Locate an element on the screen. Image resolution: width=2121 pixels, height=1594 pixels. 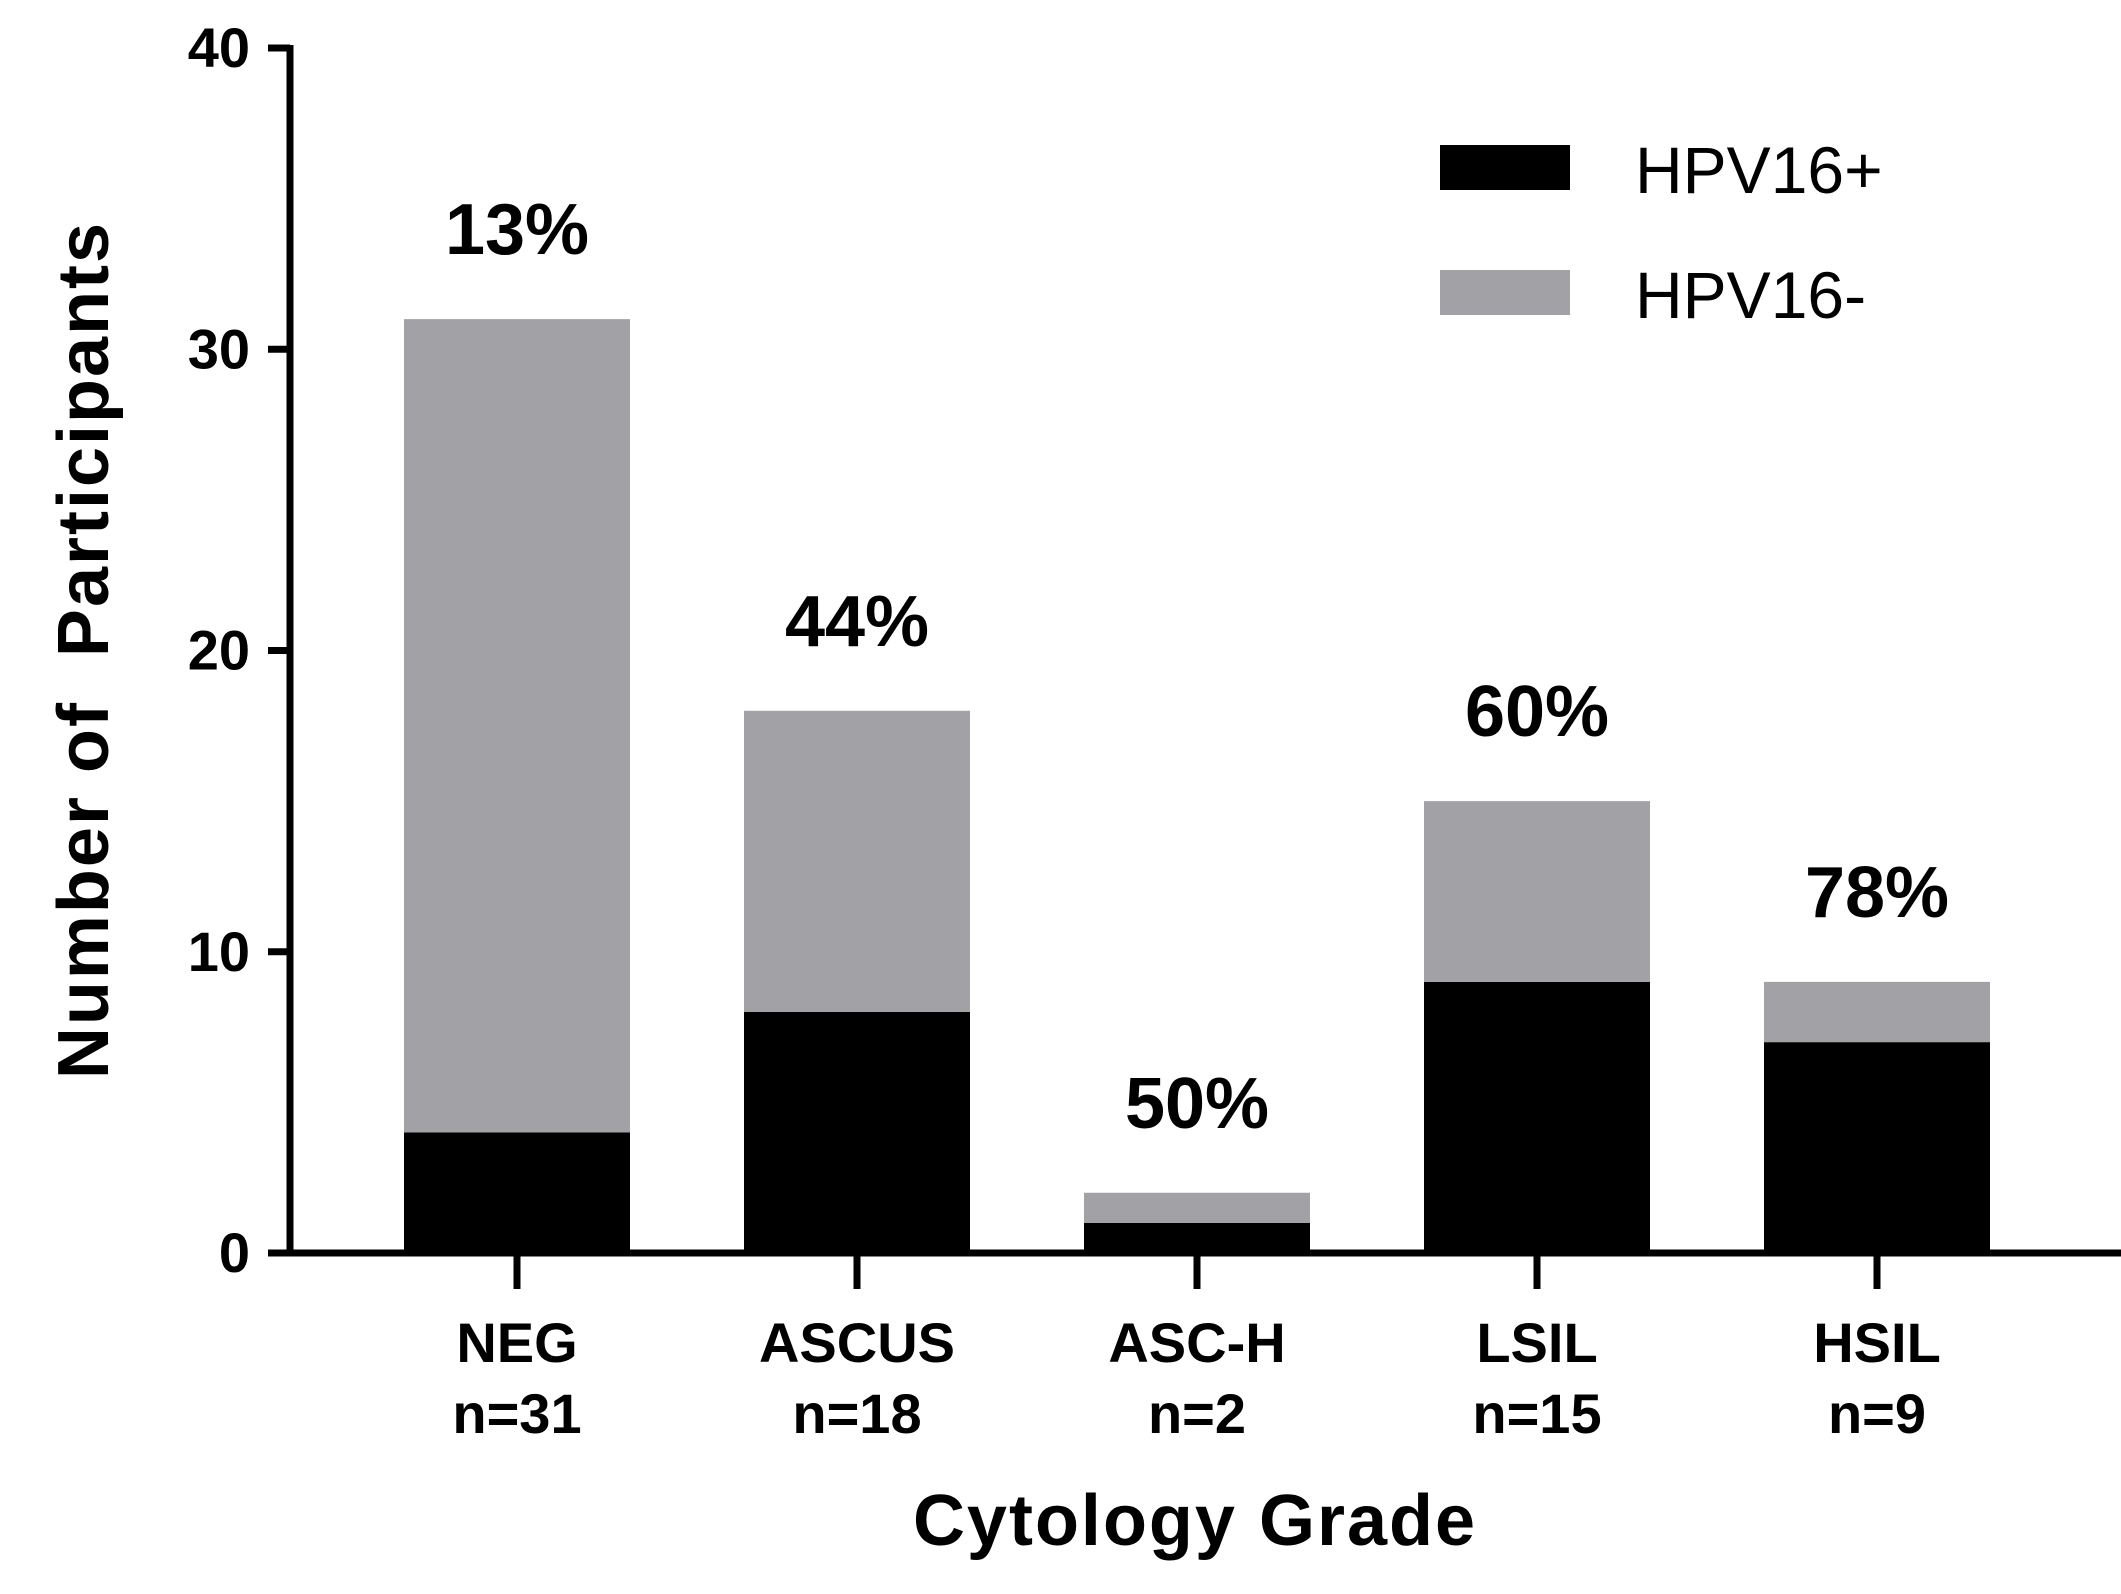
x-category-label-hsil: HSIL is located at coordinates (1877, 1342).